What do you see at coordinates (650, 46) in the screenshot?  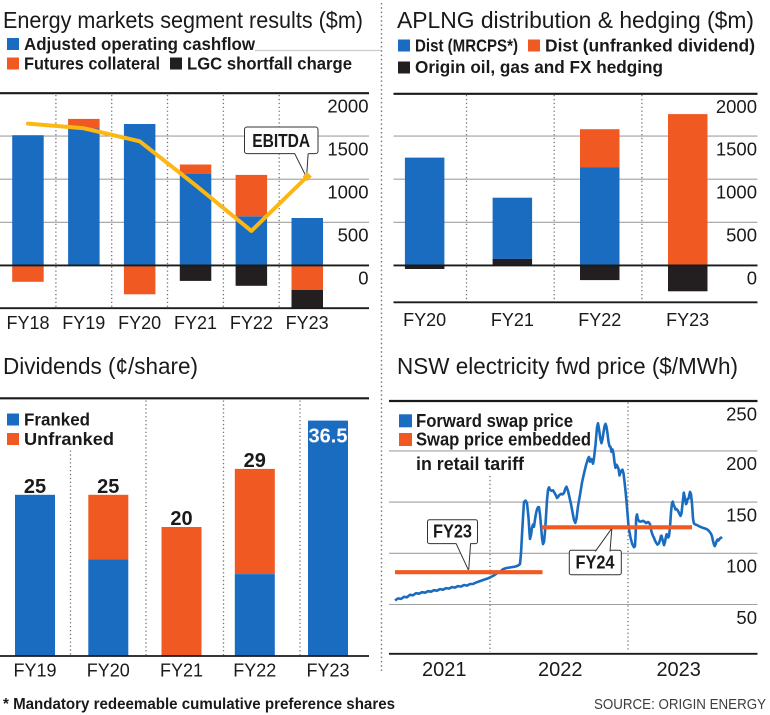 I see `svg-text: Dist (unfranked dividend)` at bounding box center [650, 46].